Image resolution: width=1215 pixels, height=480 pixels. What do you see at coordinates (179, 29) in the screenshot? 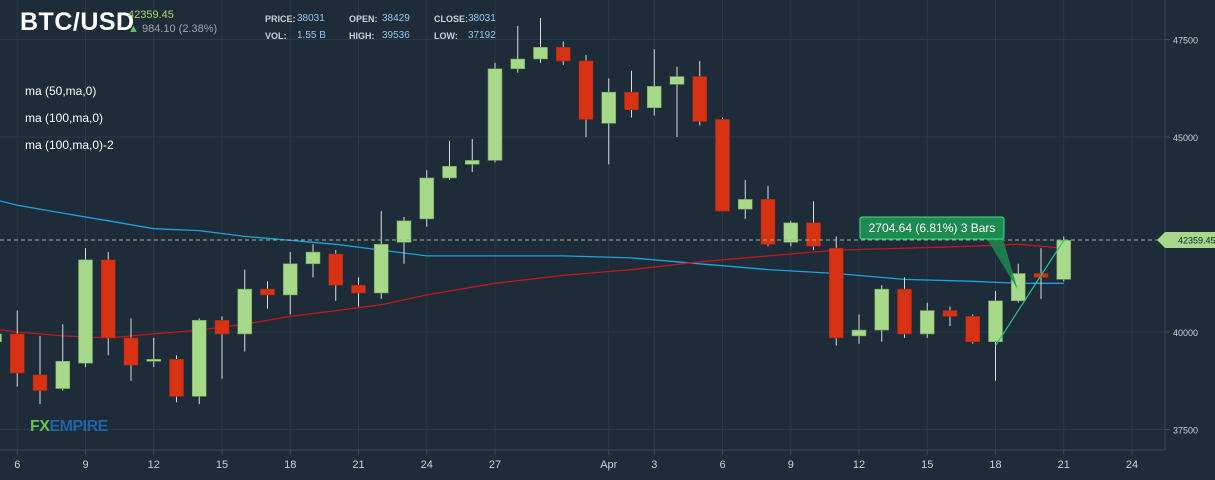
I see `price-change-value: 984.10 (2.38%)` at bounding box center [179, 29].